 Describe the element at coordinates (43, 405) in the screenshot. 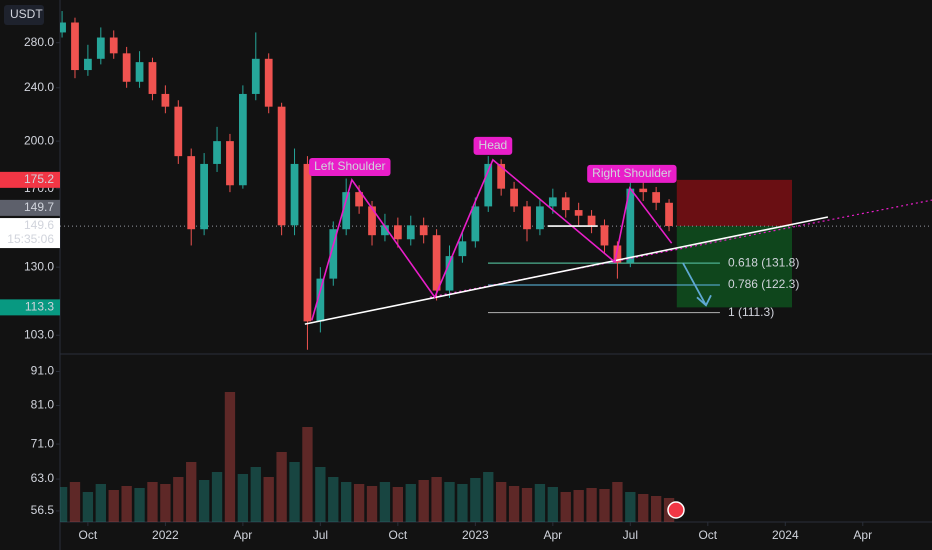

I see `y-tick-label: 81.0` at that location.